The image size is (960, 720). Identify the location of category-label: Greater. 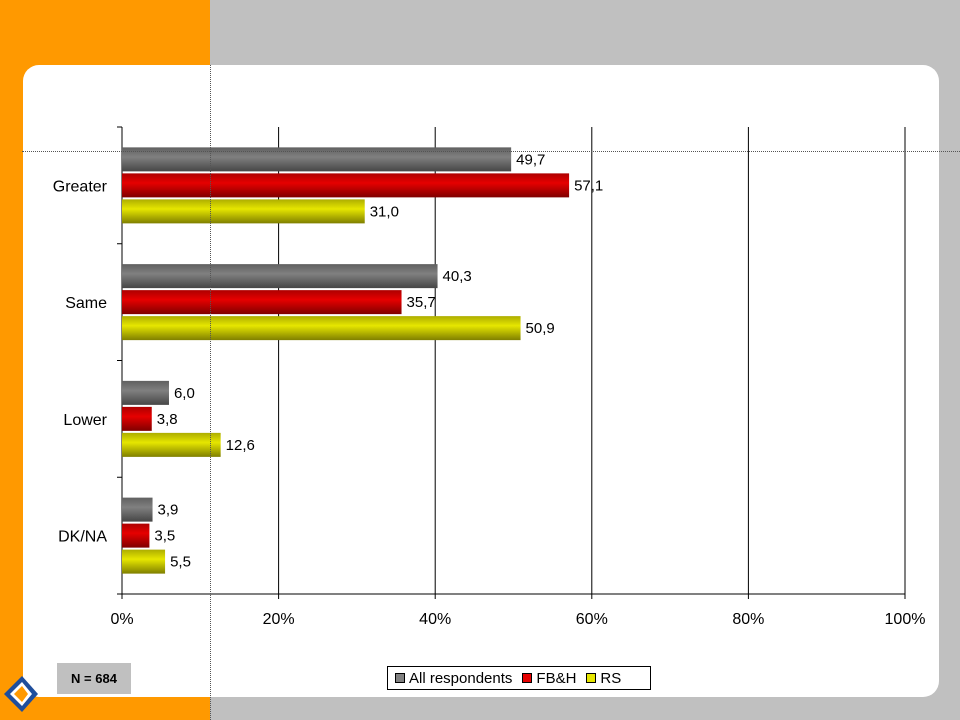
(80, 186).